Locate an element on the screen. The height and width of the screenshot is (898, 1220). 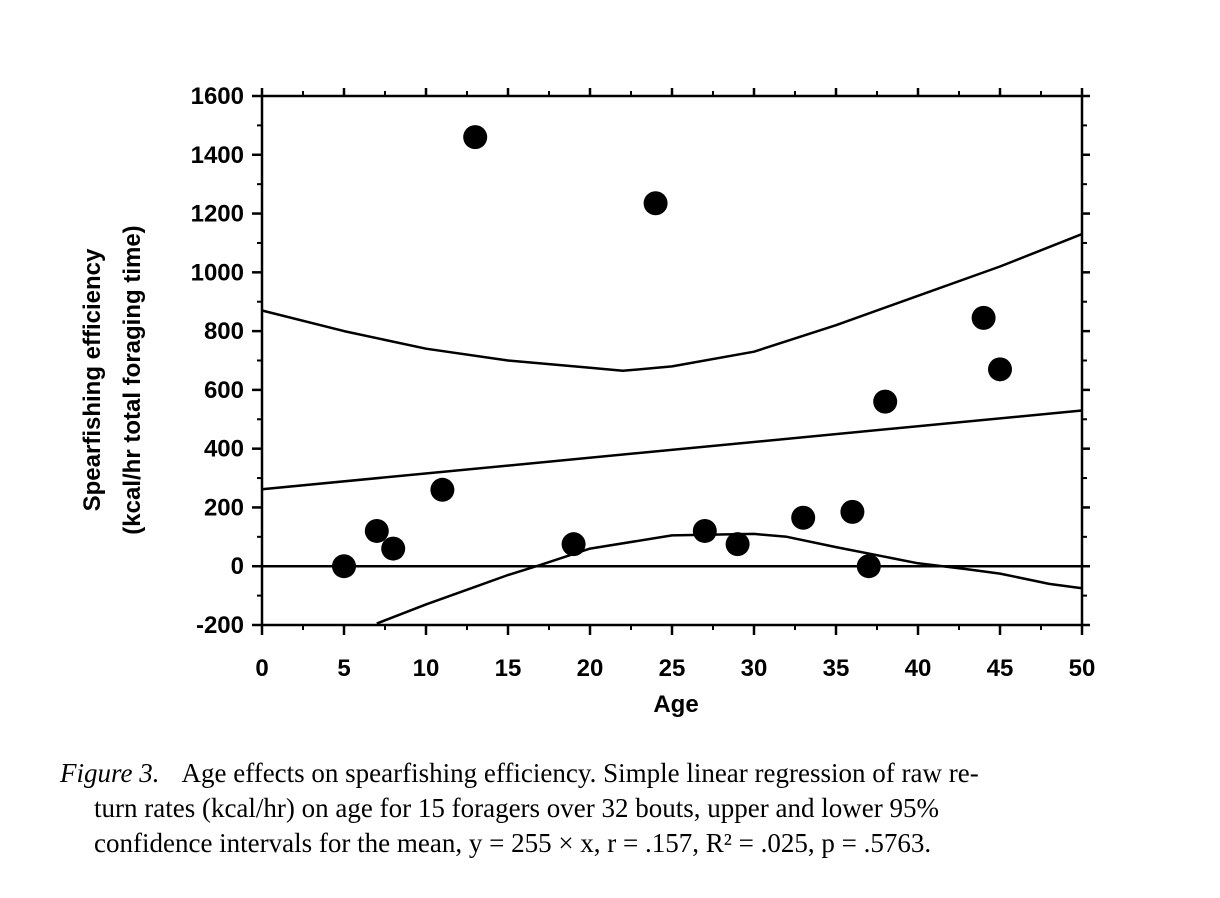
y-tick-label: -200 is located at coordinates (220, 625).